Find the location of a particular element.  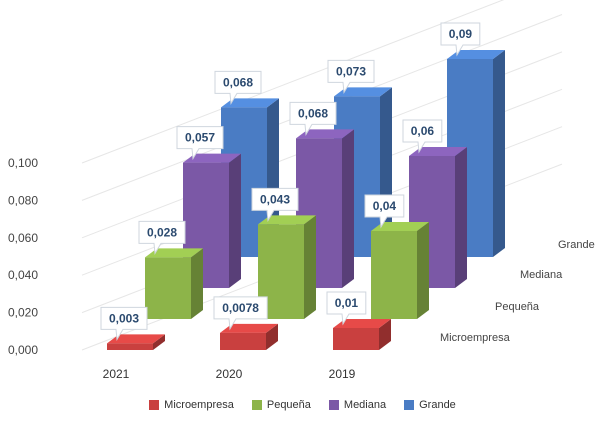

x-axis-ticks: 2021 2020 2019 is located at coordinates (229, 374).